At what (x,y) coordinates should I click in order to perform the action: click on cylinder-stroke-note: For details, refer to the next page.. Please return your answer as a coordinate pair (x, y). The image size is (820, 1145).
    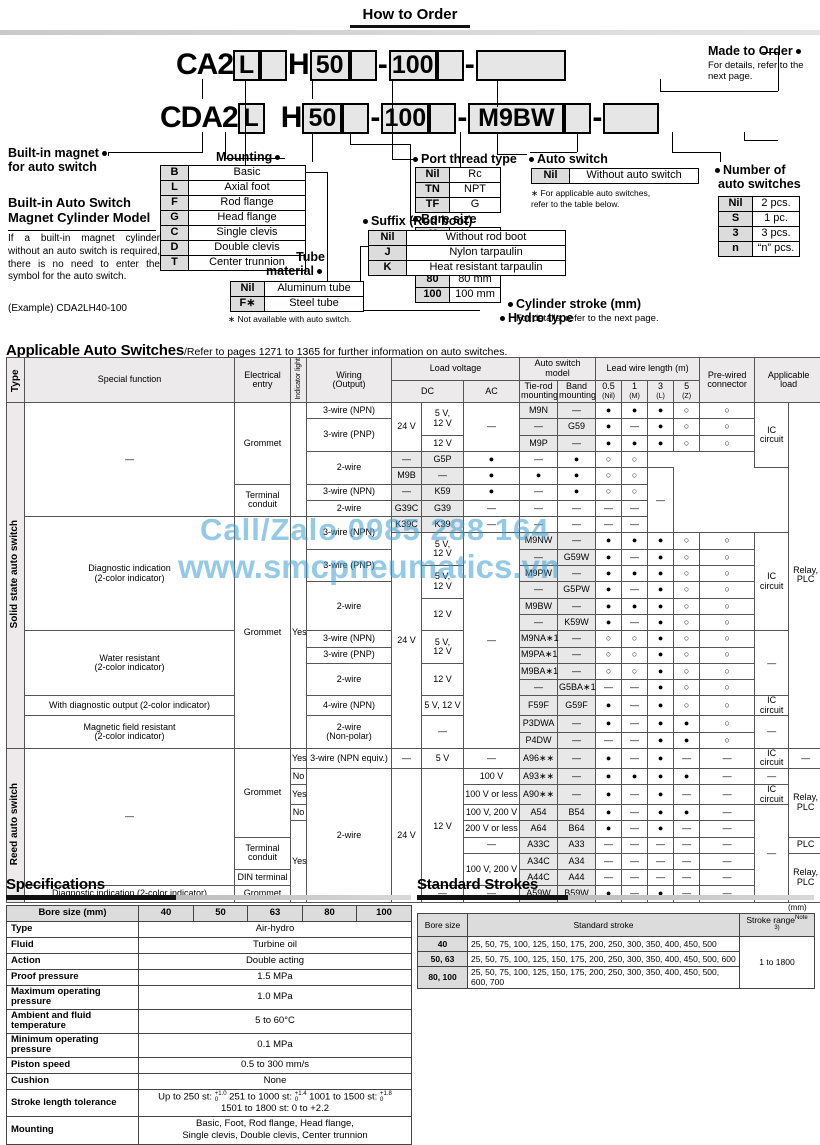
    Looking at the image, I should click on (587, 318).